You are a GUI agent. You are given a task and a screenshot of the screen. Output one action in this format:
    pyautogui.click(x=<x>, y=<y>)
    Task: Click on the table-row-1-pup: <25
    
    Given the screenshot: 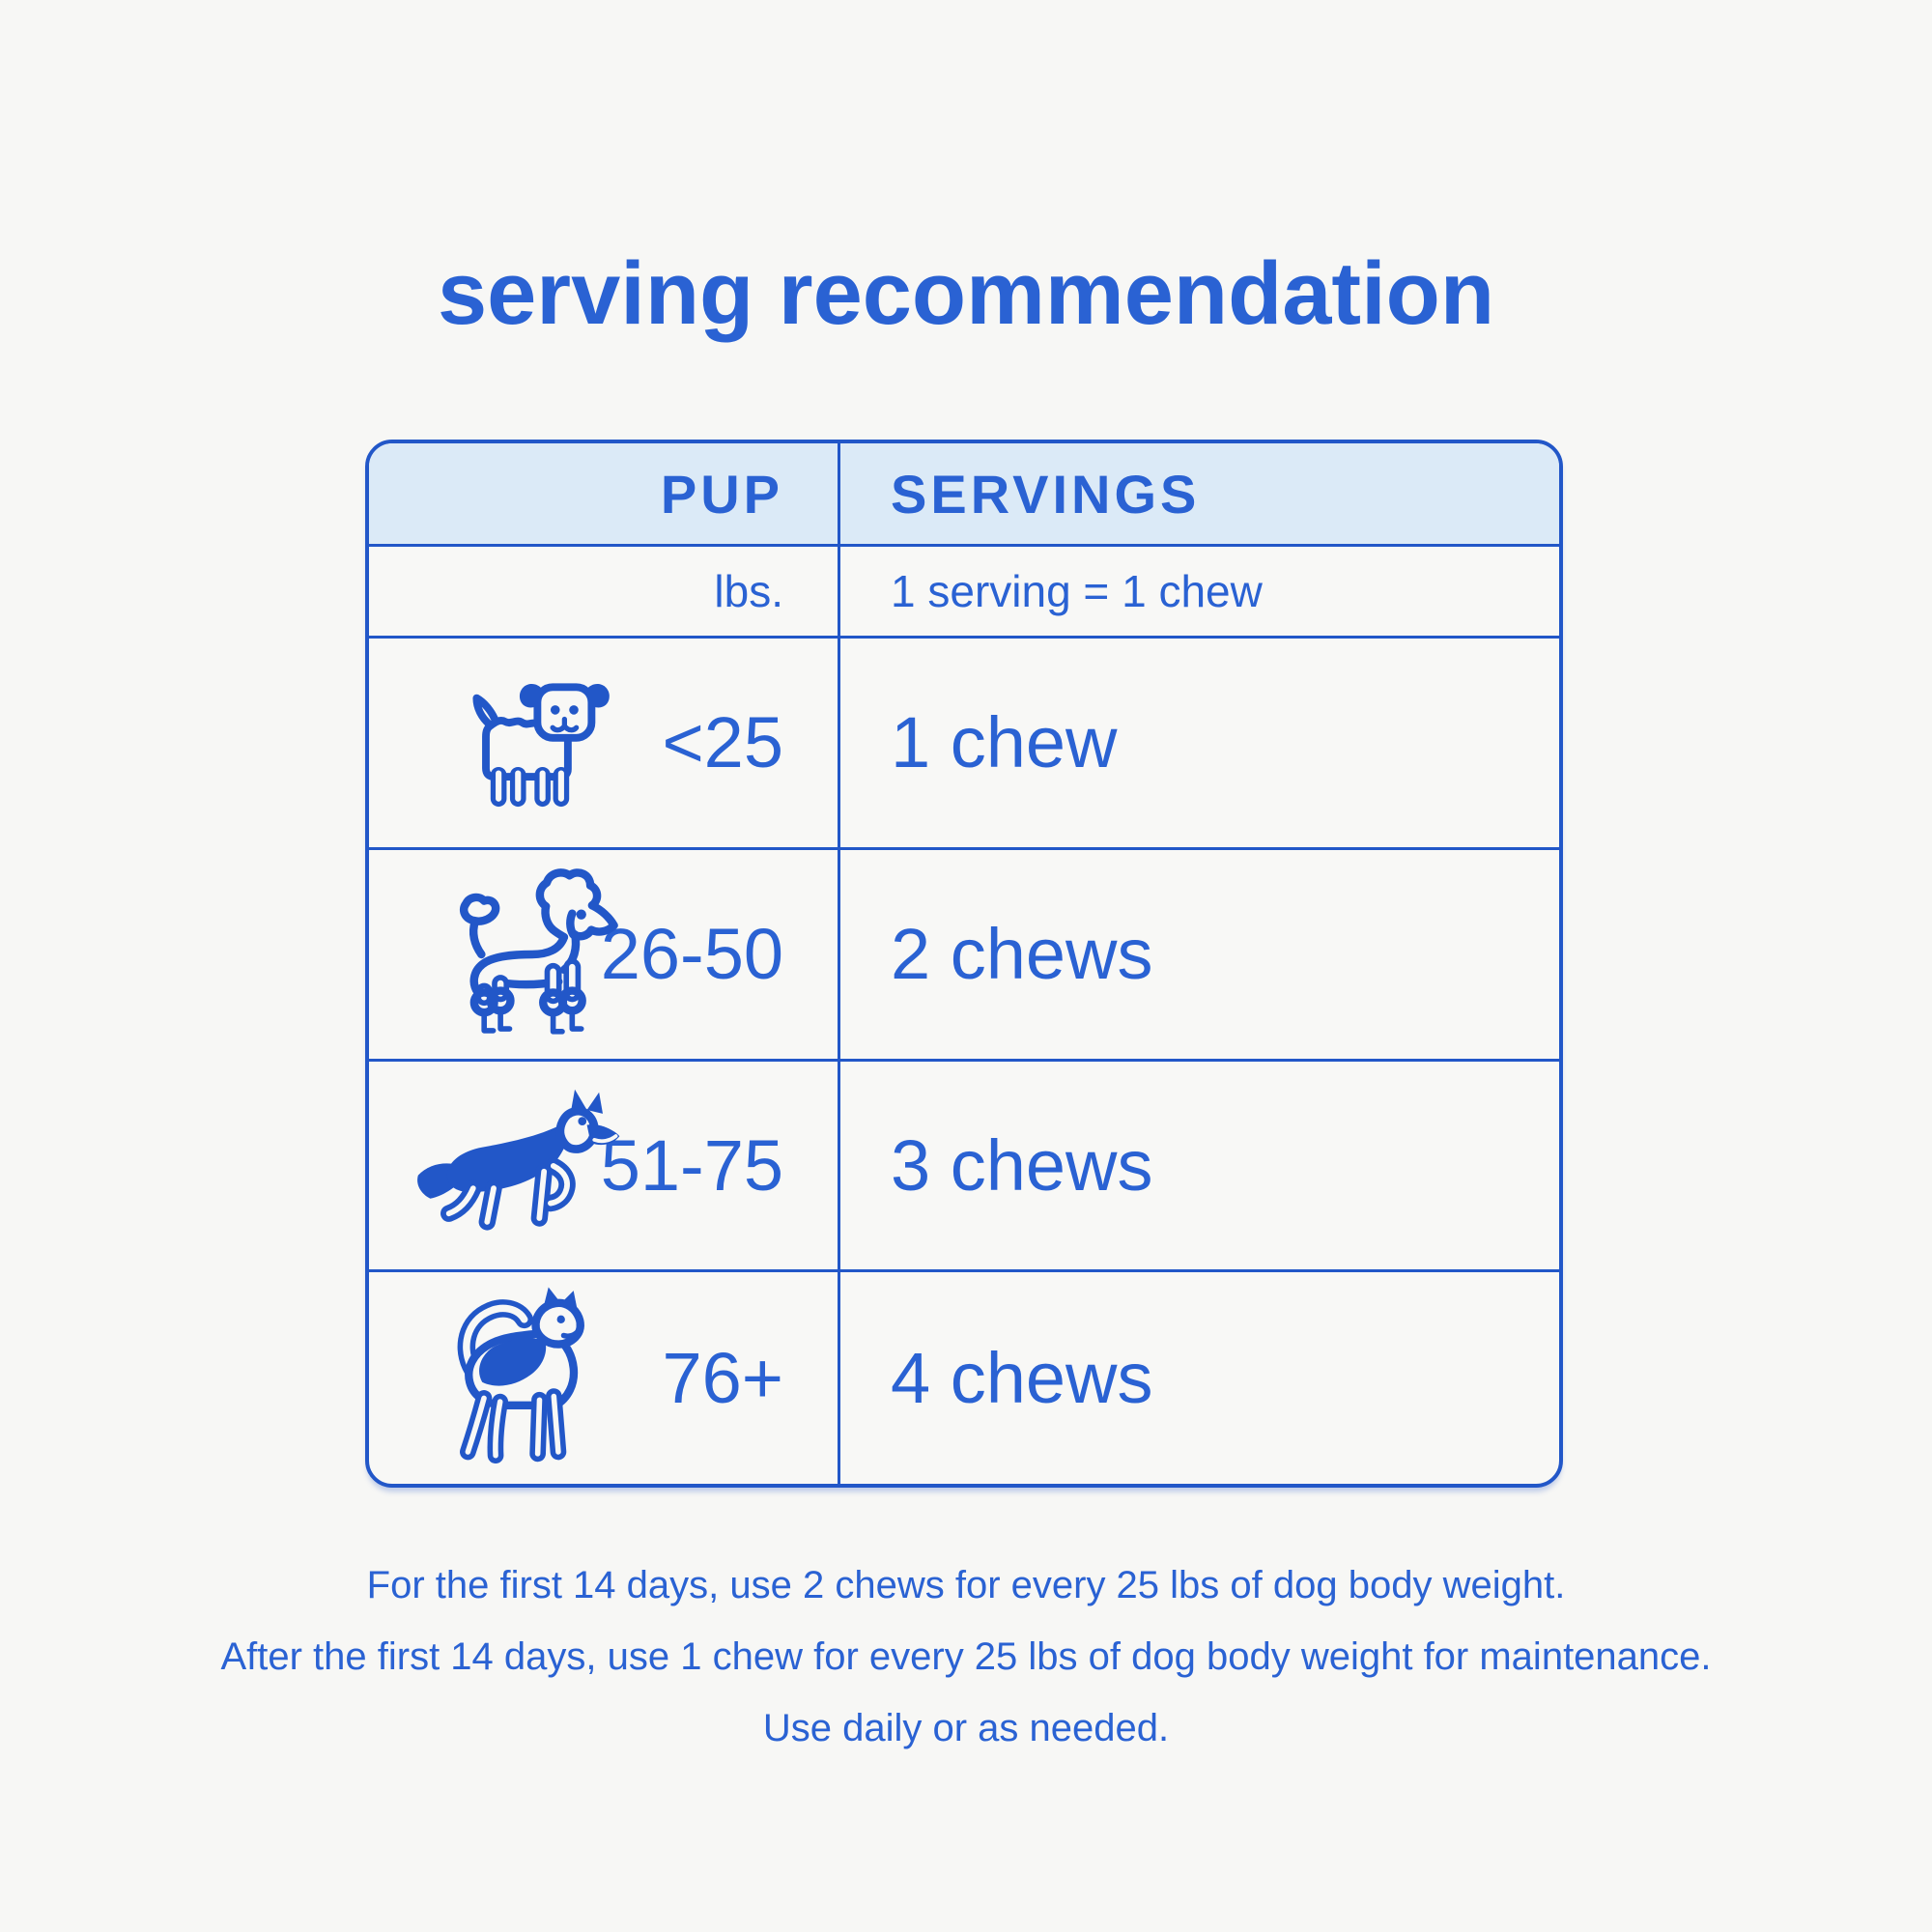 What is the action you would take?
    pyautogui.click(x=604, y=744)
    